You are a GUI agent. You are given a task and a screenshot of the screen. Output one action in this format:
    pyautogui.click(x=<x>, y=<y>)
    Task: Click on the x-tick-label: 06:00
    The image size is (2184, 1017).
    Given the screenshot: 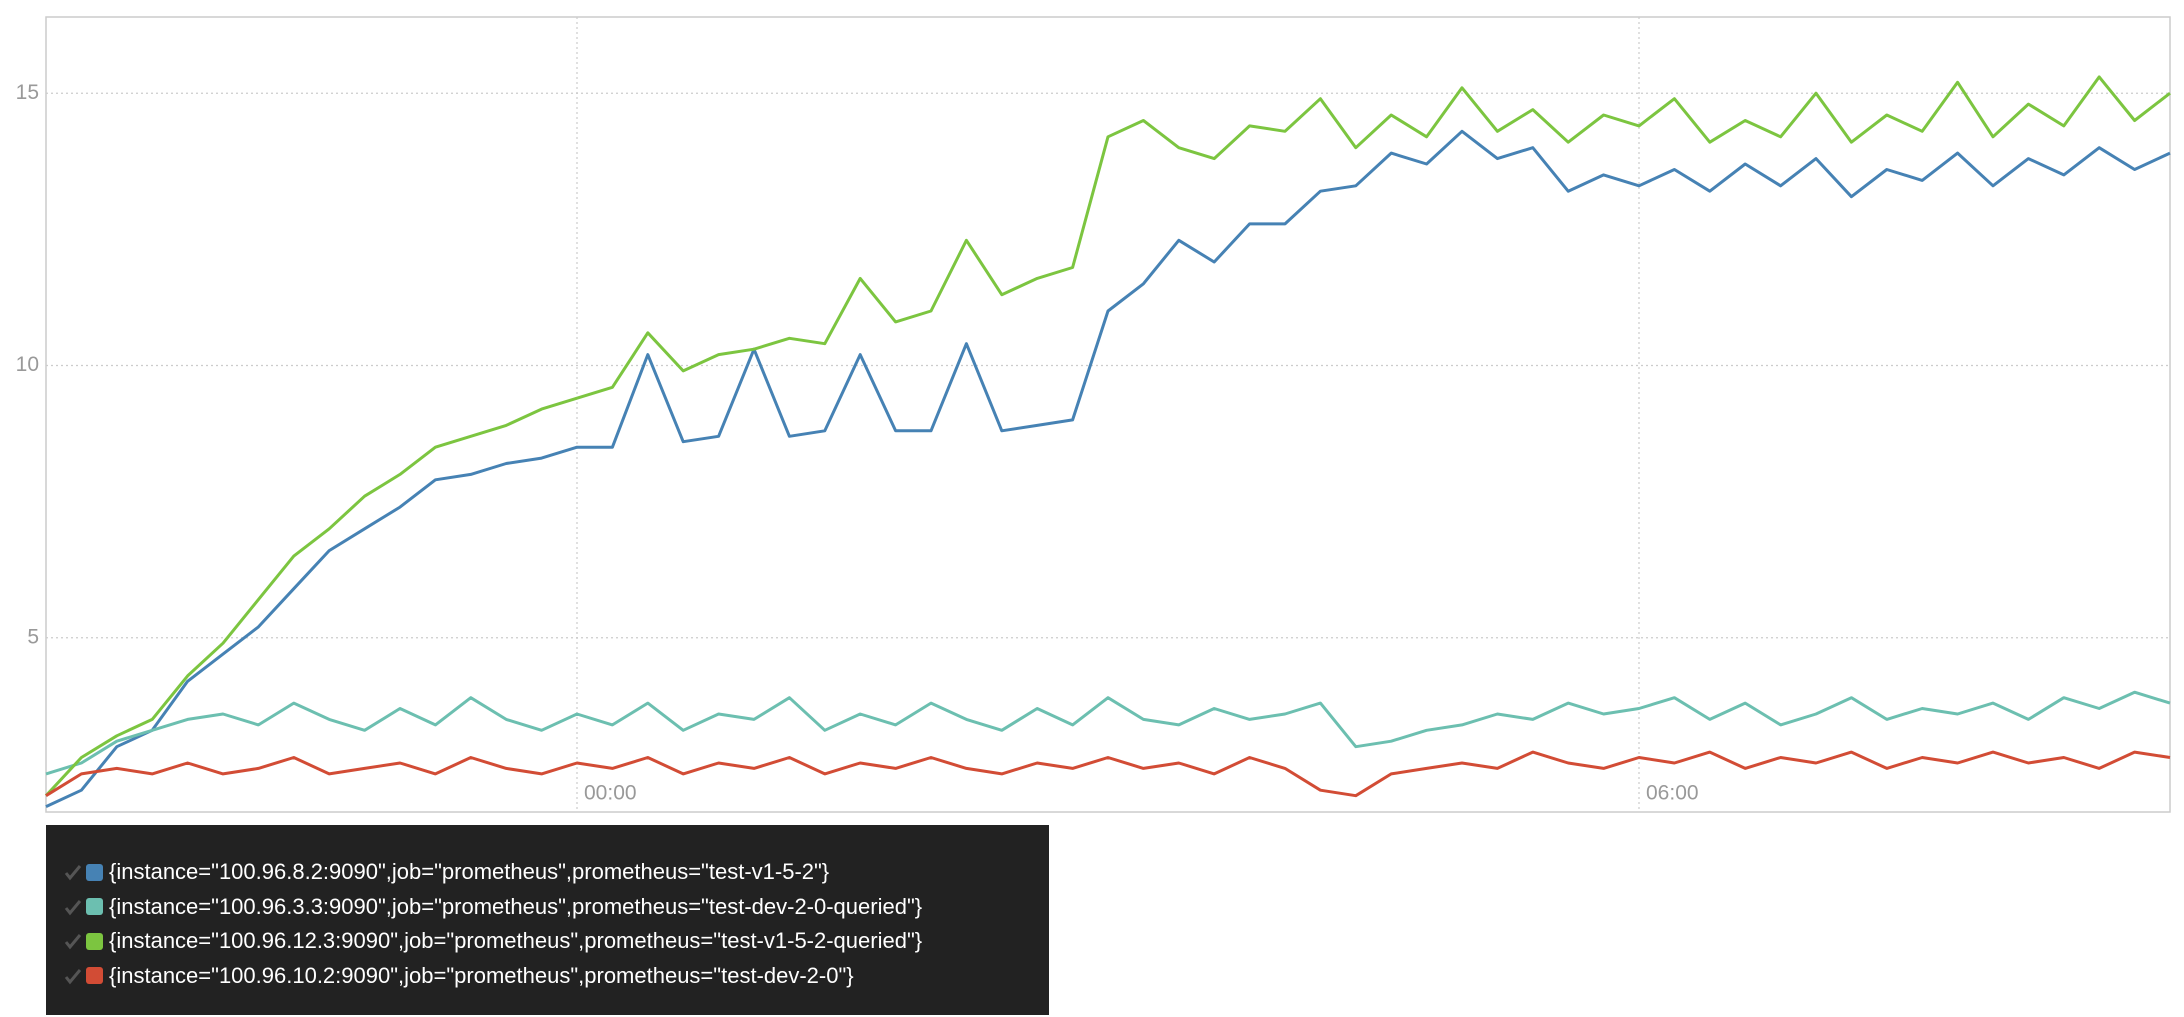 What is the action you would take?
    pyautogui.click(x=1672, y=793)
    